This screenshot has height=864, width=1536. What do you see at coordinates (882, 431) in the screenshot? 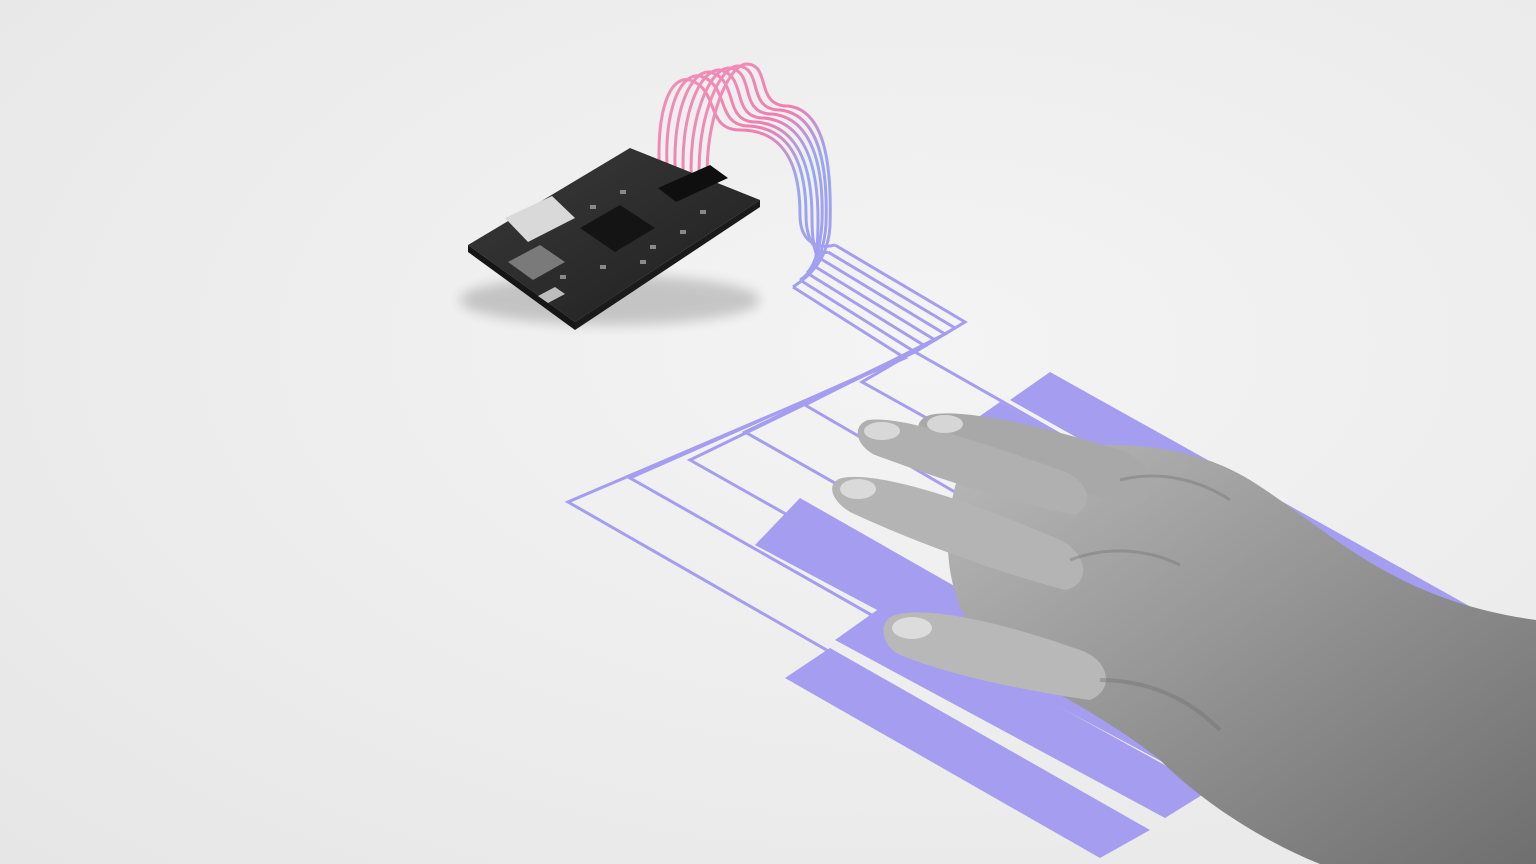
I see `nail-middle` at bounding box center [882, 431].